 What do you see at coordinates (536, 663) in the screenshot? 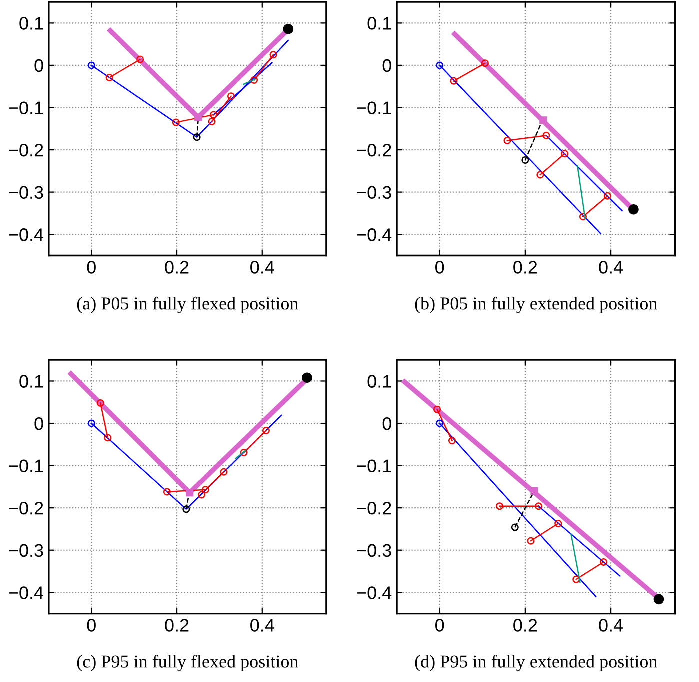
I see `text: (d) P95 in fully extended position` at bounding box center [536, 663].